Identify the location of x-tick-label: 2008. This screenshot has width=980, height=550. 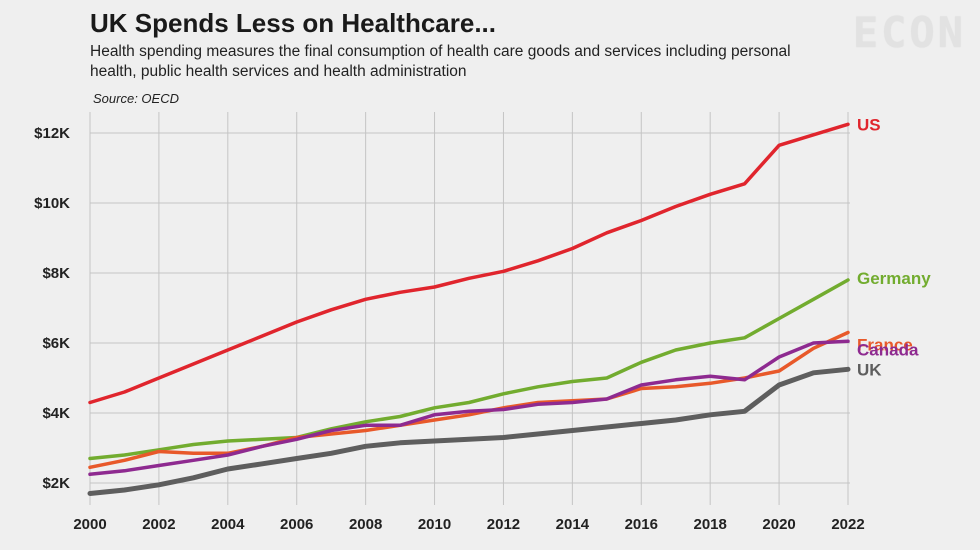
(365, 524).